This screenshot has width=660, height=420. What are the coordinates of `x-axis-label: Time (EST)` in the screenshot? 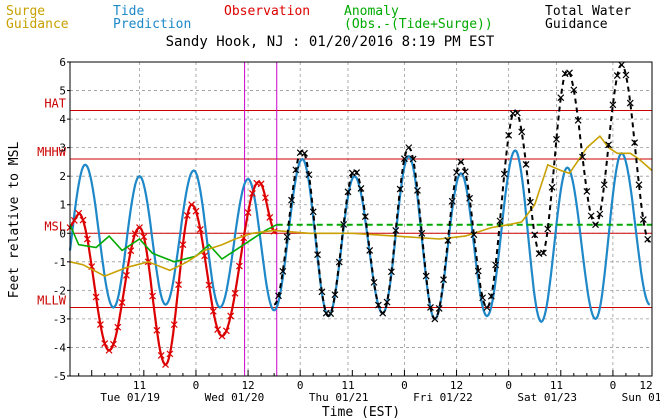 It's located at (361, 412).